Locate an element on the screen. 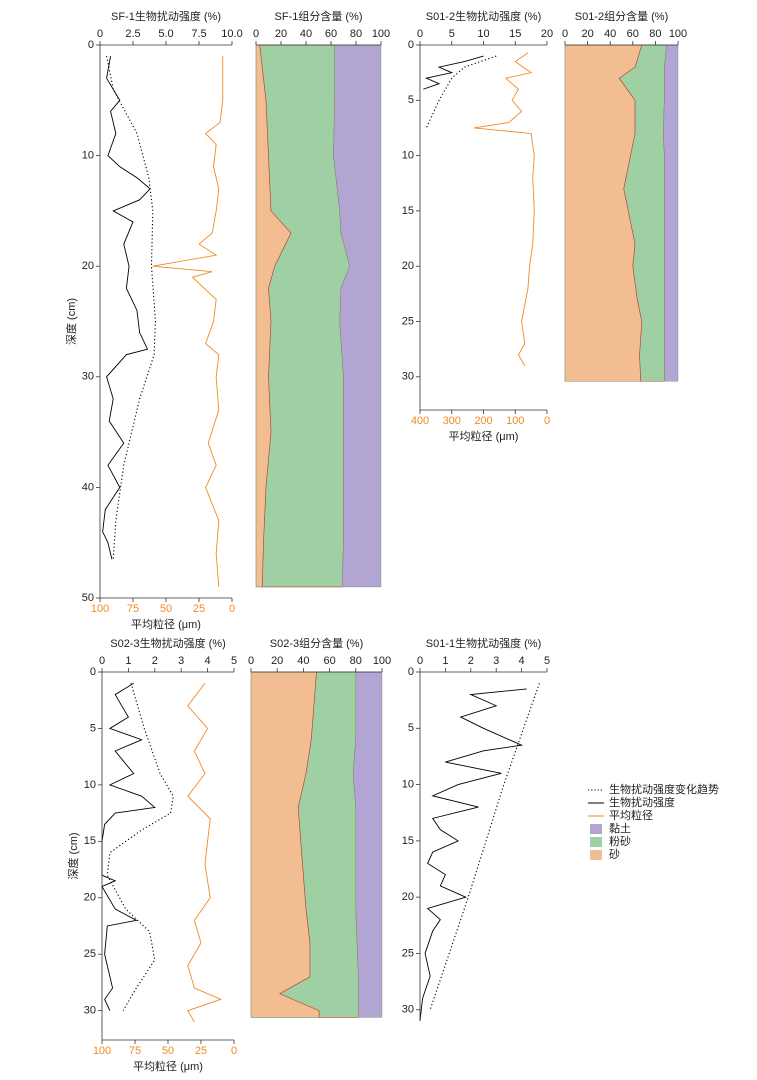  panel-title: S01-2组分含量 (%) is located at coordinates (622, 16).